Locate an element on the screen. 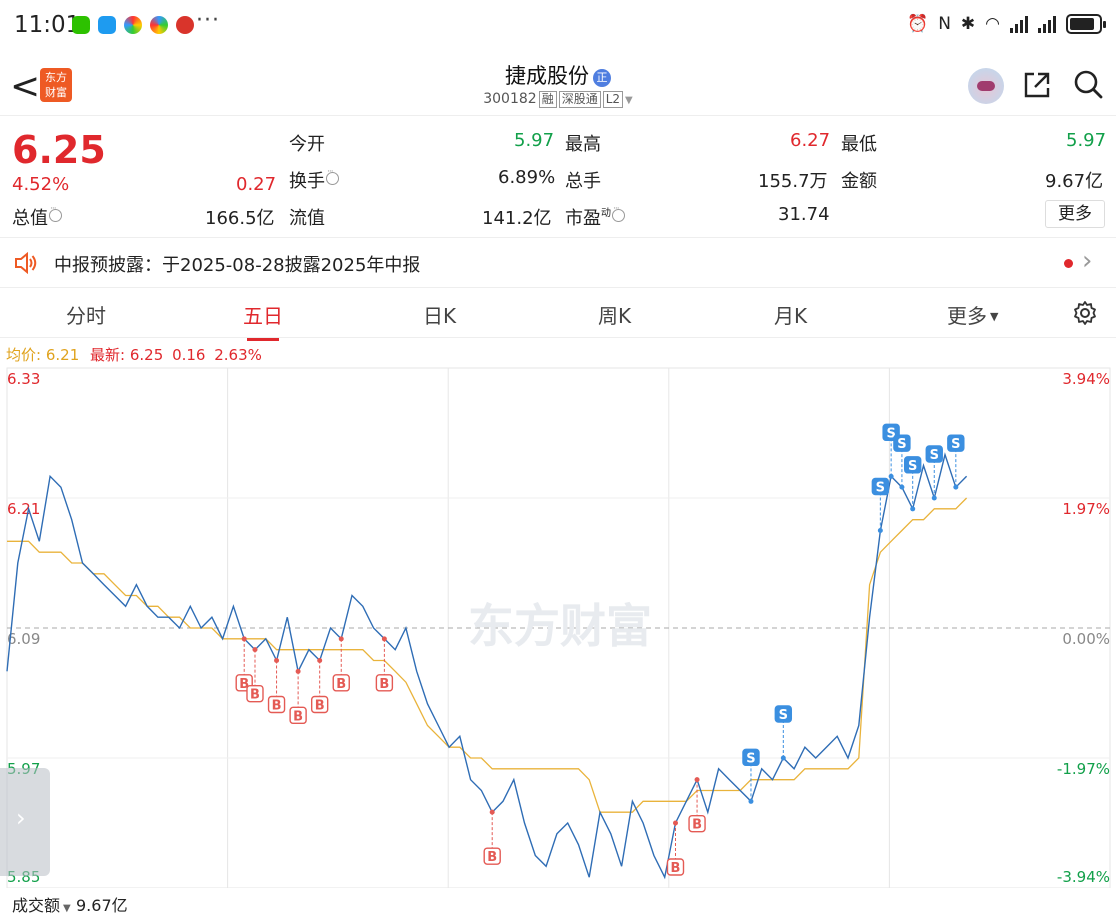  y-label-left: 6.09 is located at coordinates (23, 639).